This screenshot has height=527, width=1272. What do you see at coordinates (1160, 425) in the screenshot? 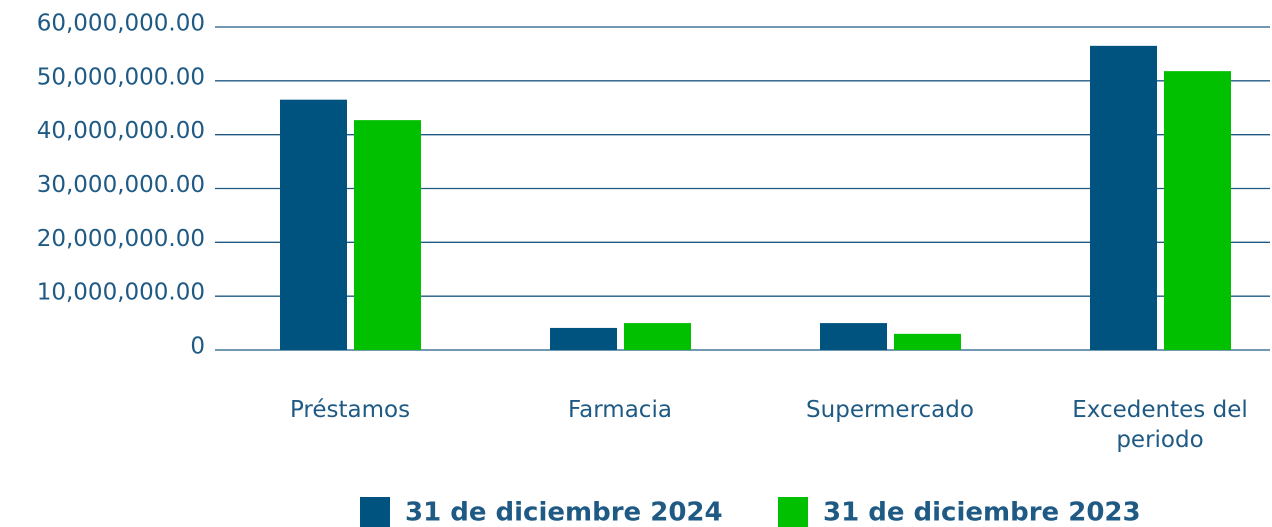
I see `x-tick-label: Excedentes del periodo` at bounding box center [1160, 425].